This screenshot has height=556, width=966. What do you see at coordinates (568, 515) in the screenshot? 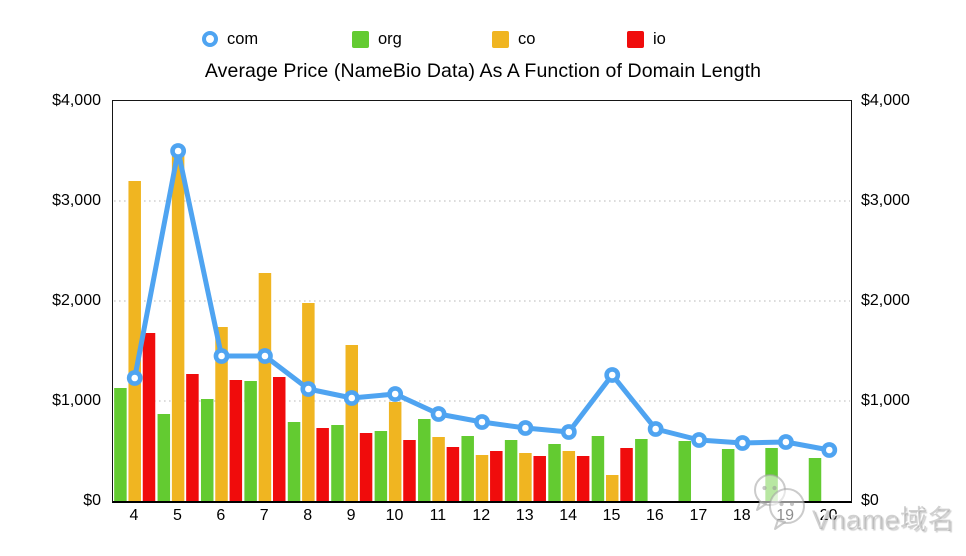
I see `x-tick-label: 14` at bounding box center [568, 515].